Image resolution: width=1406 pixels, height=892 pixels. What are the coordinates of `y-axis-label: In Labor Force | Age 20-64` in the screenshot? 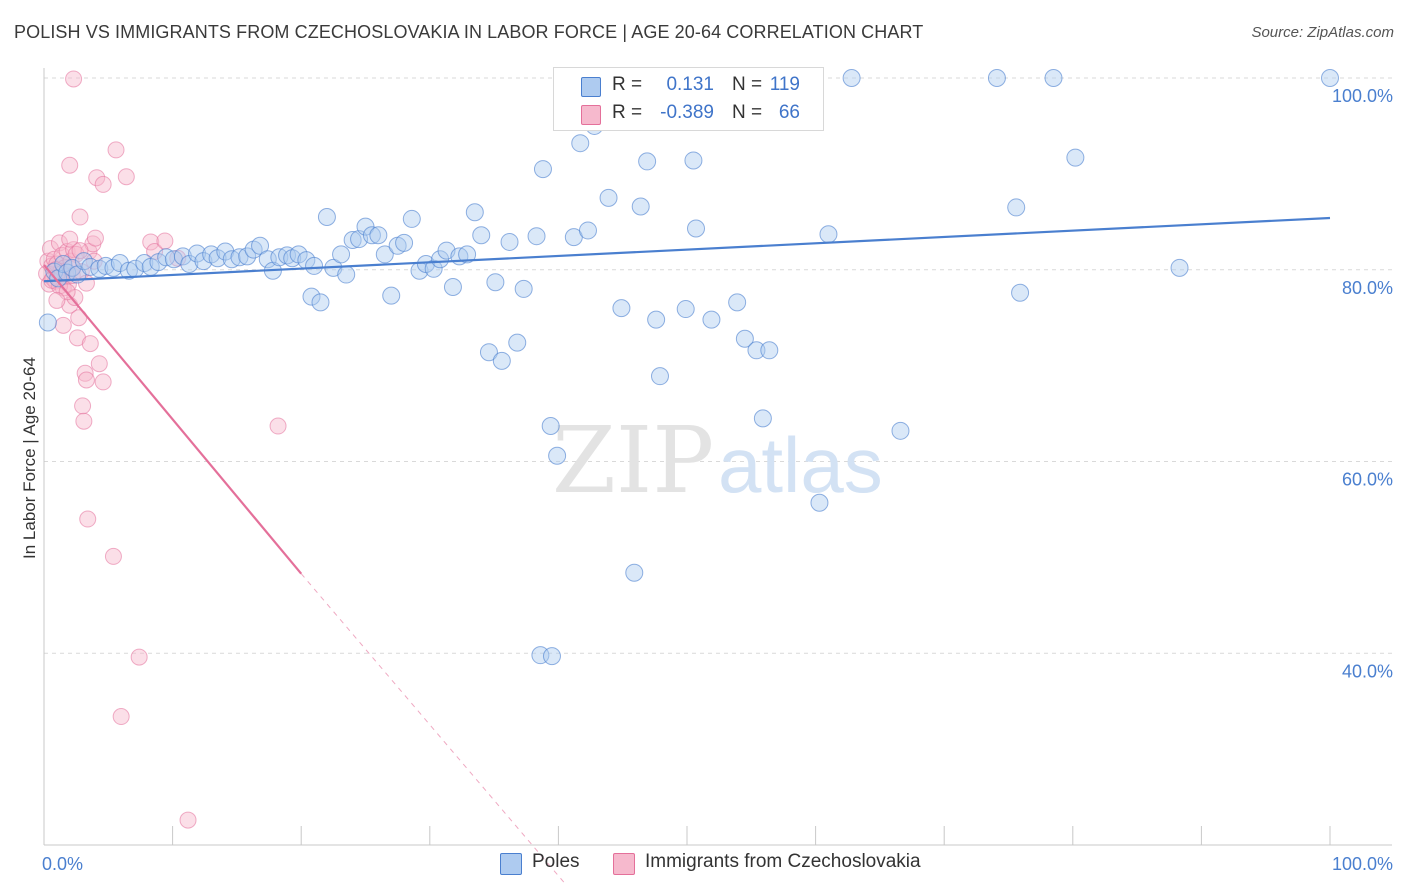 It's located at (29, 458).